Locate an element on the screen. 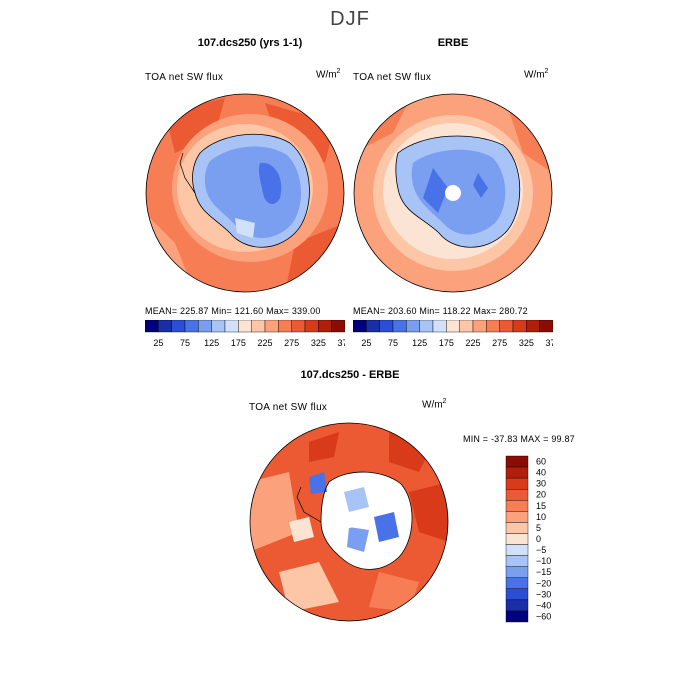  panel-2-colorbar-tick-label: 75 is located at coordinates (393, 343).